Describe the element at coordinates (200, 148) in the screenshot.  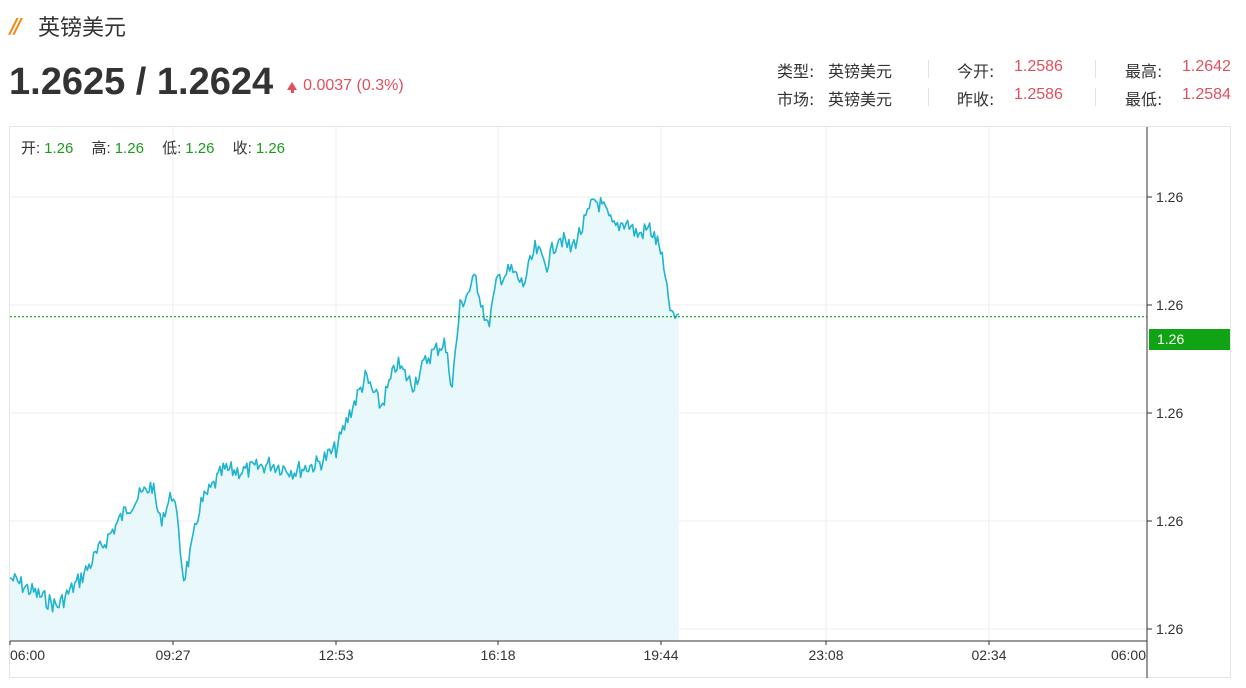
I see `ohlc-low-value: 1.26` at that location.